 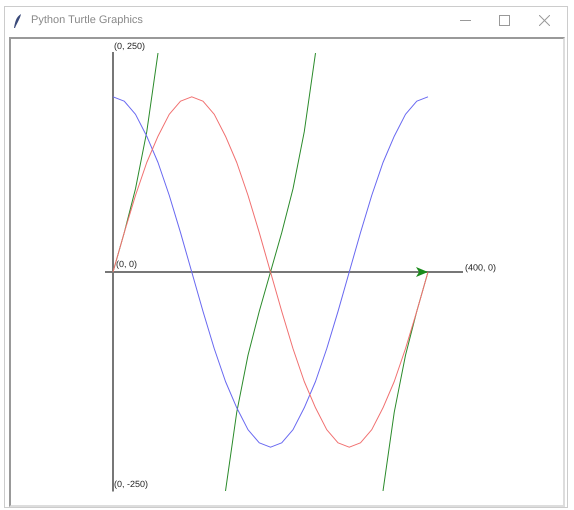 What do you see at coordinates (87, 20) in the screenshot?
I see `chart-title: Python Turtle Graphics` at bounding box center [87, 20].